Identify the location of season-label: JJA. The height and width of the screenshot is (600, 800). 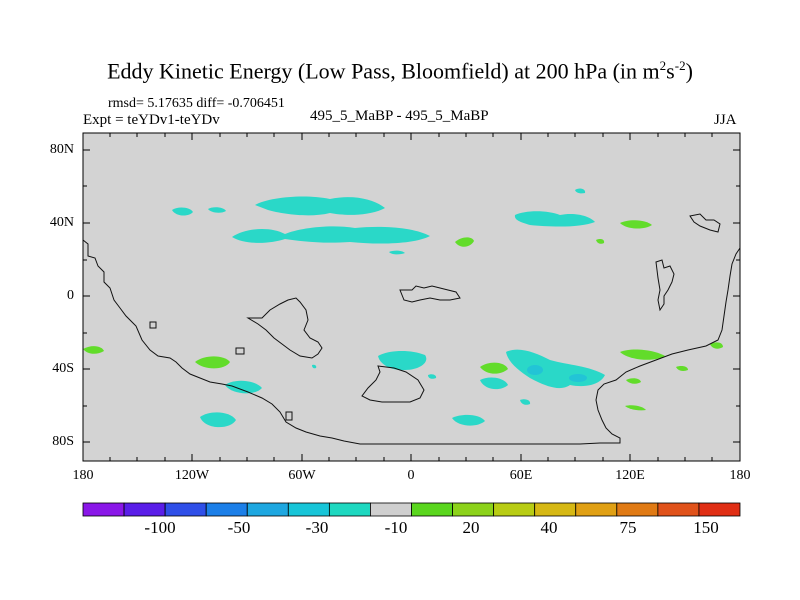
(725, 120).